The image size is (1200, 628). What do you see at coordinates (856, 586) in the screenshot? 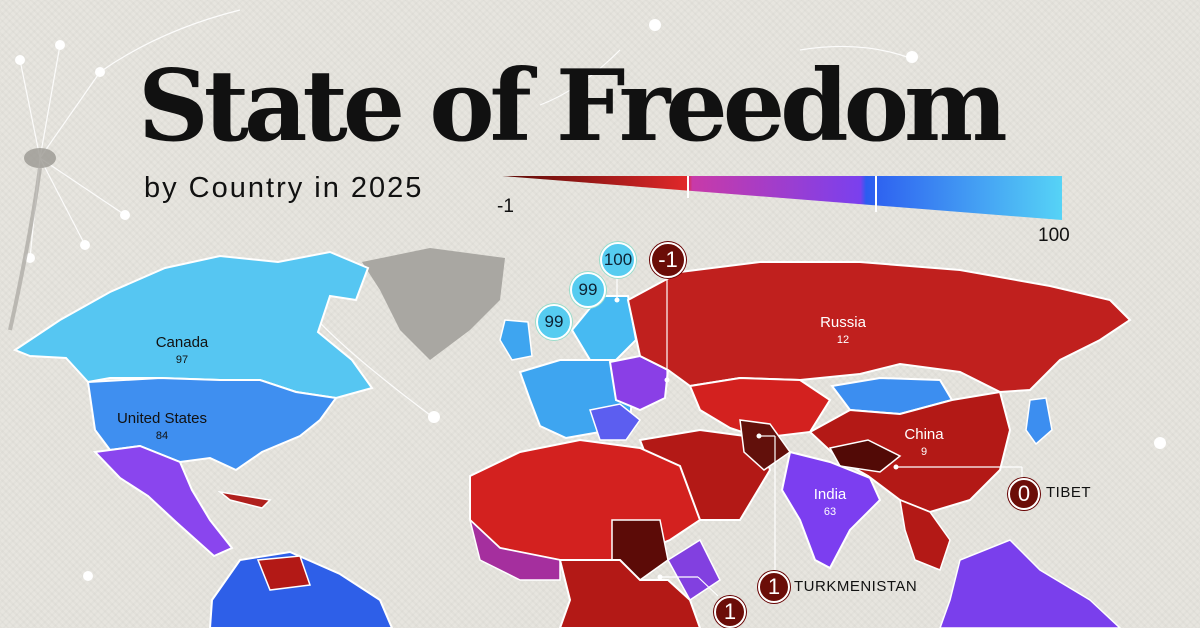
I see `callout-turkmenistan-label: TURKMENISTAN` at bounding box center [856, 586].